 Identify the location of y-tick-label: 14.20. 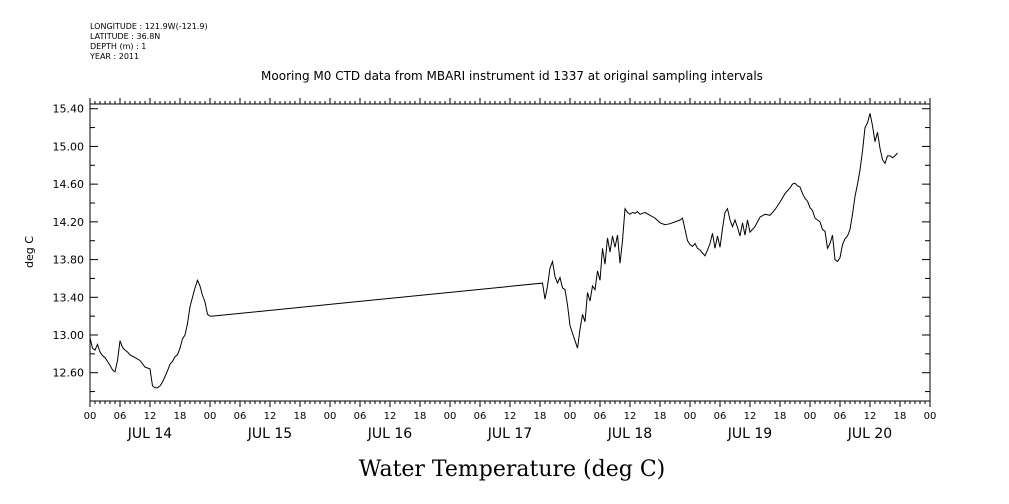
(69, 222).